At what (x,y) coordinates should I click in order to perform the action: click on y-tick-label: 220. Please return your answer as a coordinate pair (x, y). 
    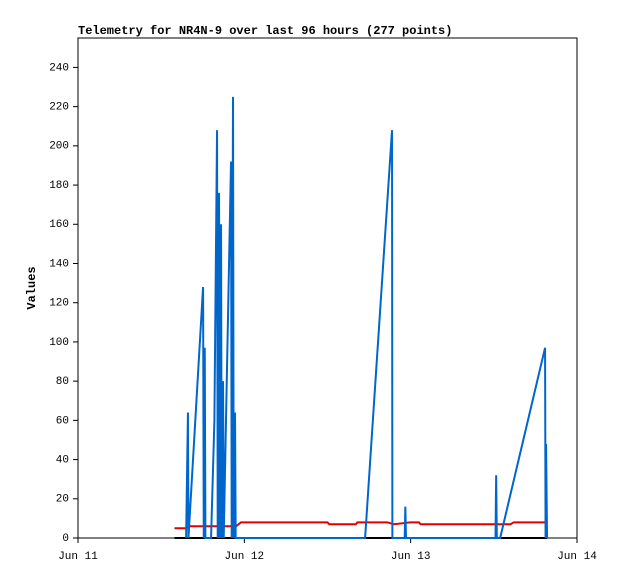
    Looking at the image, I should click on (59, 108).